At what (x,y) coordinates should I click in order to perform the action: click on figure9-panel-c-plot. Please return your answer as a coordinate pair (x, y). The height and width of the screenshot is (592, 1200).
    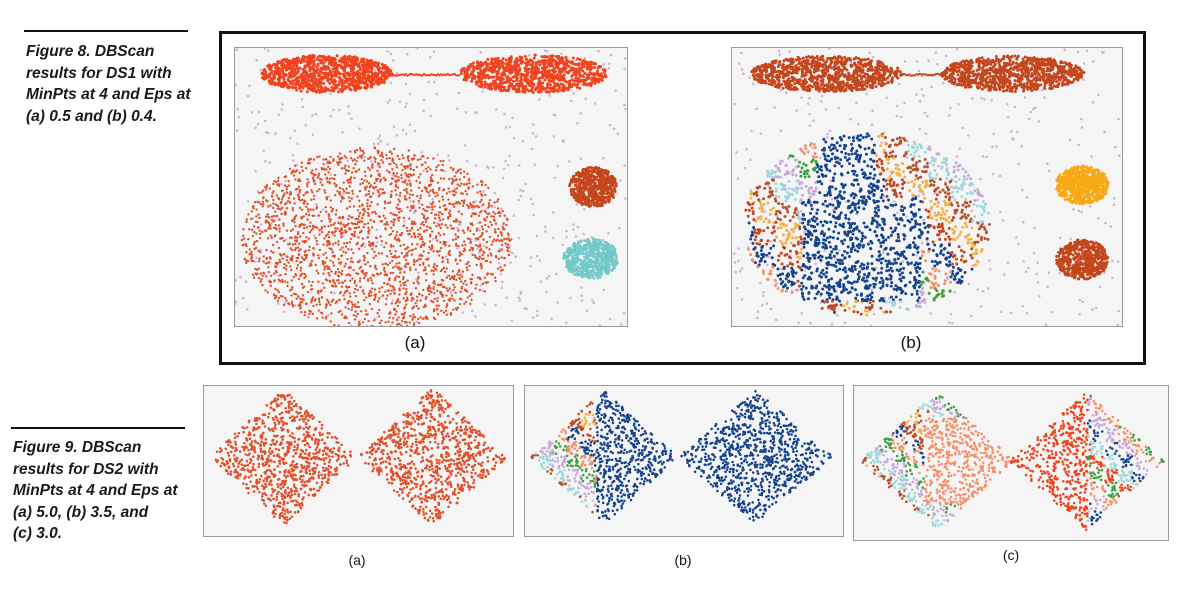
    Looking at the image, I should click on (1011, 463).